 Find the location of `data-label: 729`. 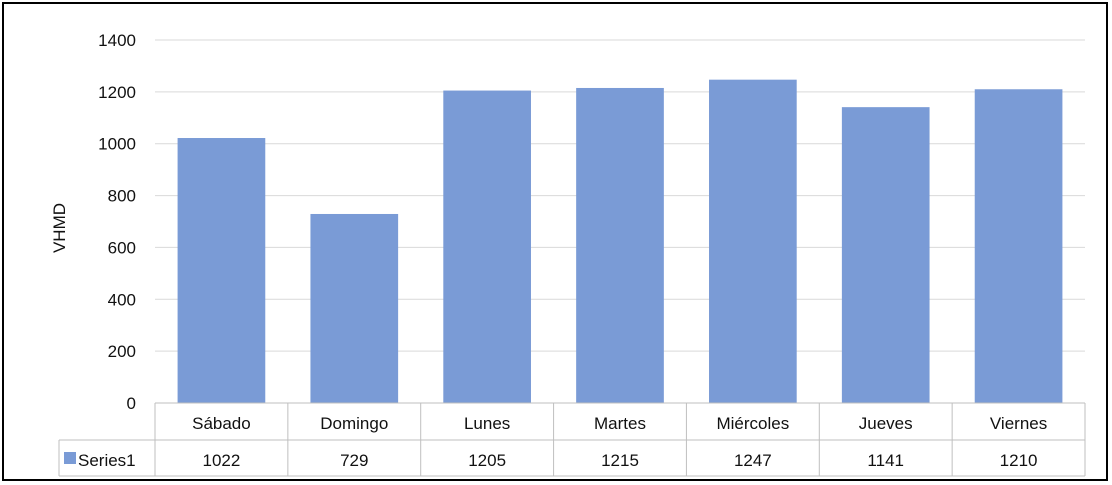

data-label: 729 is located at coordinates (354, 460).